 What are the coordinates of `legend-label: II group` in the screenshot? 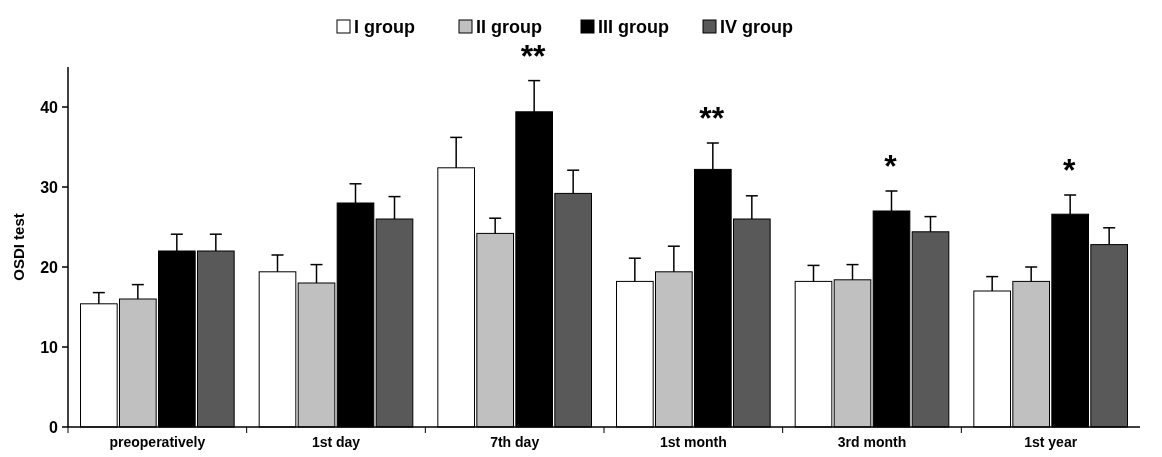 It's located at (509, 27).